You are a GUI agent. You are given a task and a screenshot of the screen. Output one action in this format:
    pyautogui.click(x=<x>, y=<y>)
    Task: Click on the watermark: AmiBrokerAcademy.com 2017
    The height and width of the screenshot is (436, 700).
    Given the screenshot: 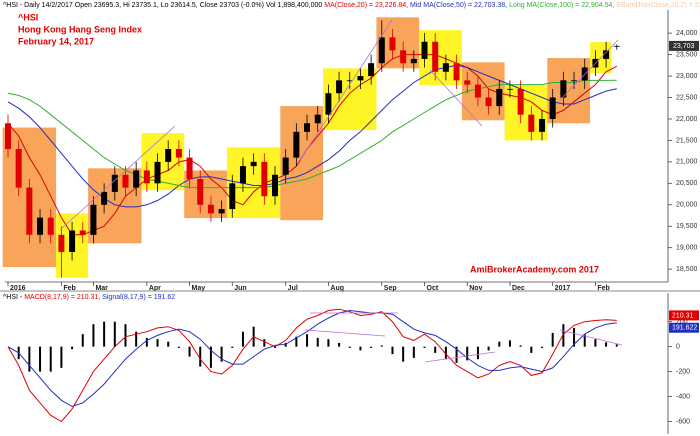 What is the action you would take?
    pyautogui.click(x=534, y=269)
    